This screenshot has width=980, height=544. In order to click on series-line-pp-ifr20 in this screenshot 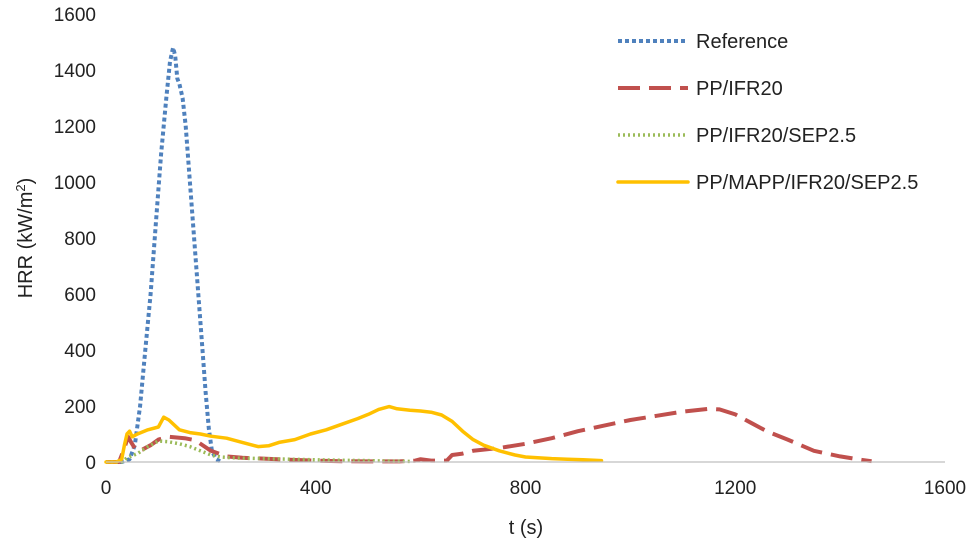, I will do `click(489, 435)`.